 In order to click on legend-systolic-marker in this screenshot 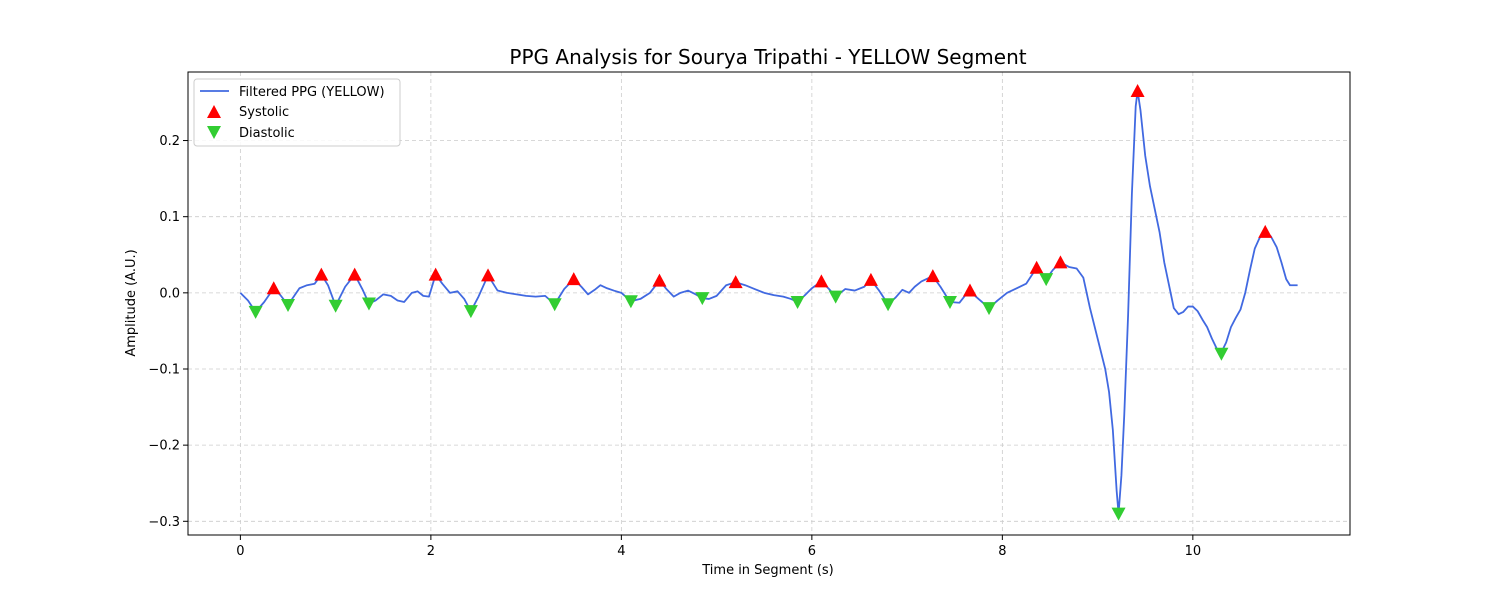, I will do `click(214, 111)`.